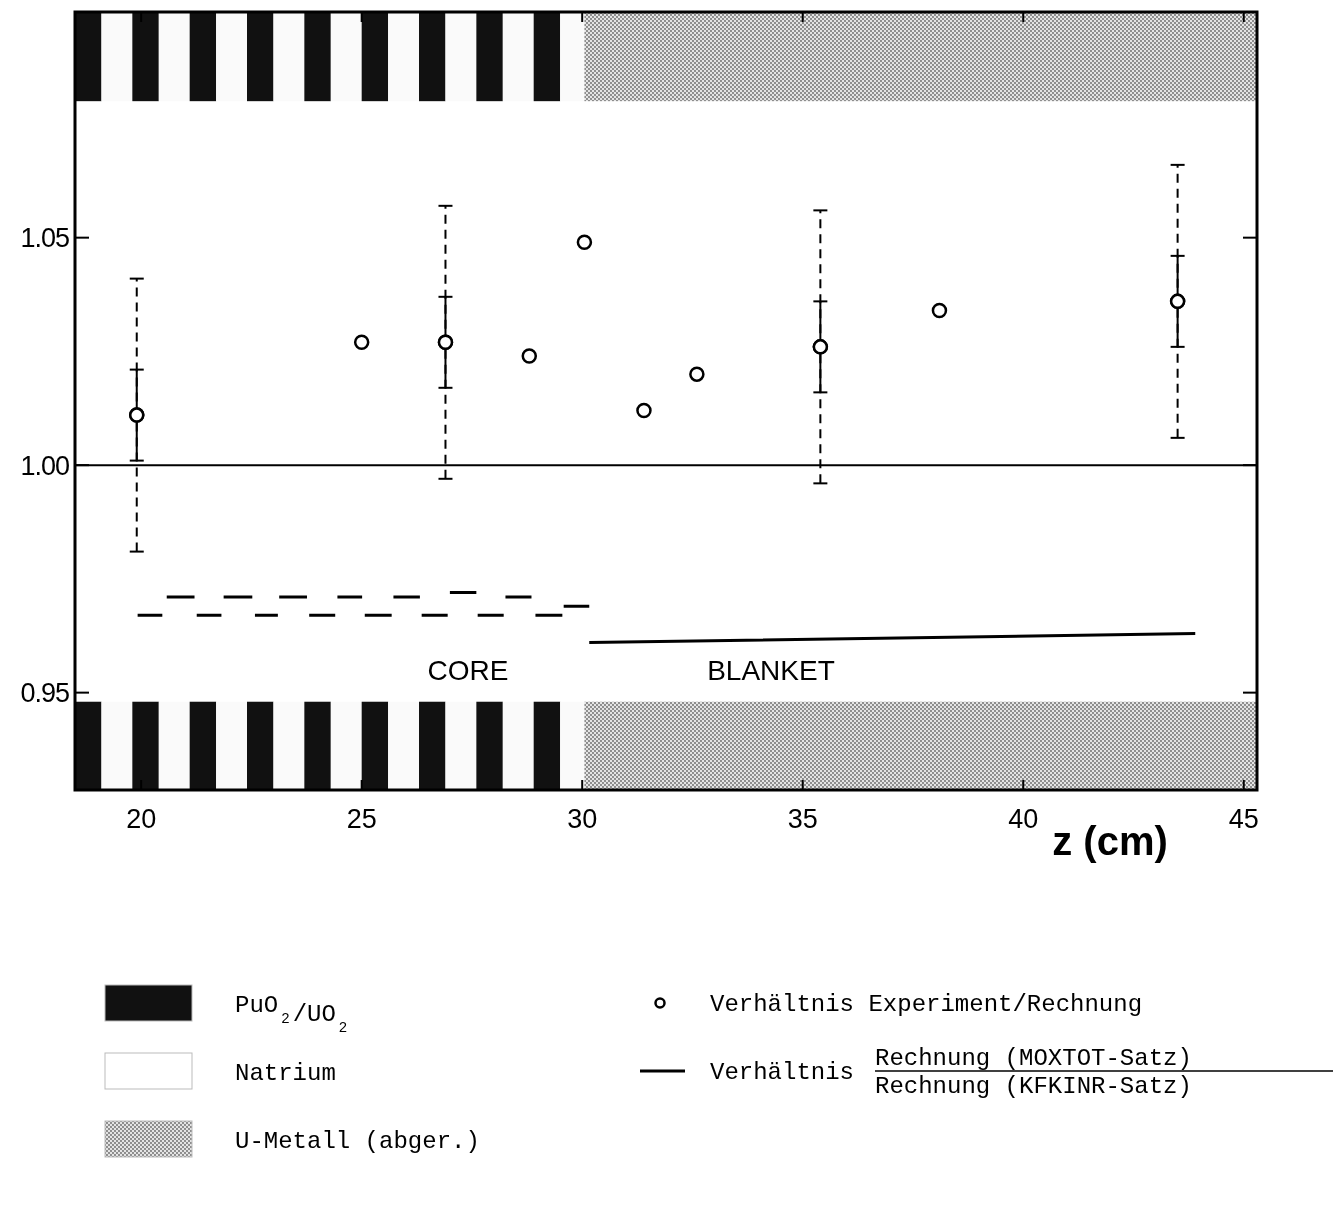 This screenshot has height=1223, width=1333. Describe the element at coordinates (1023, 819) in the screenshot. I see `x-tick-label: 40` at that location.